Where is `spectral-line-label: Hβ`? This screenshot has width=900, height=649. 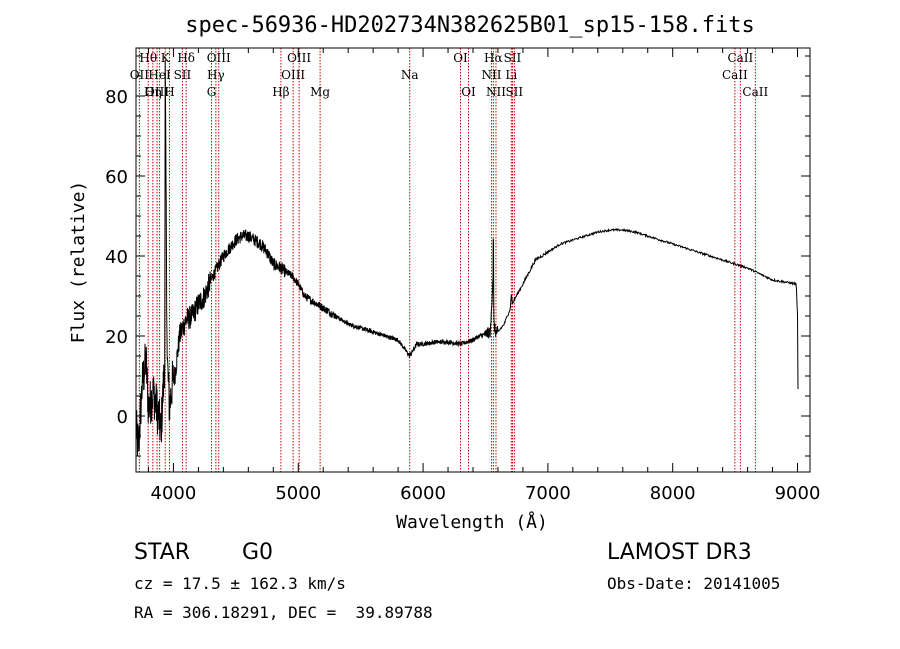 spectral-line-label: Hβ is located at coordinates (280, 92).